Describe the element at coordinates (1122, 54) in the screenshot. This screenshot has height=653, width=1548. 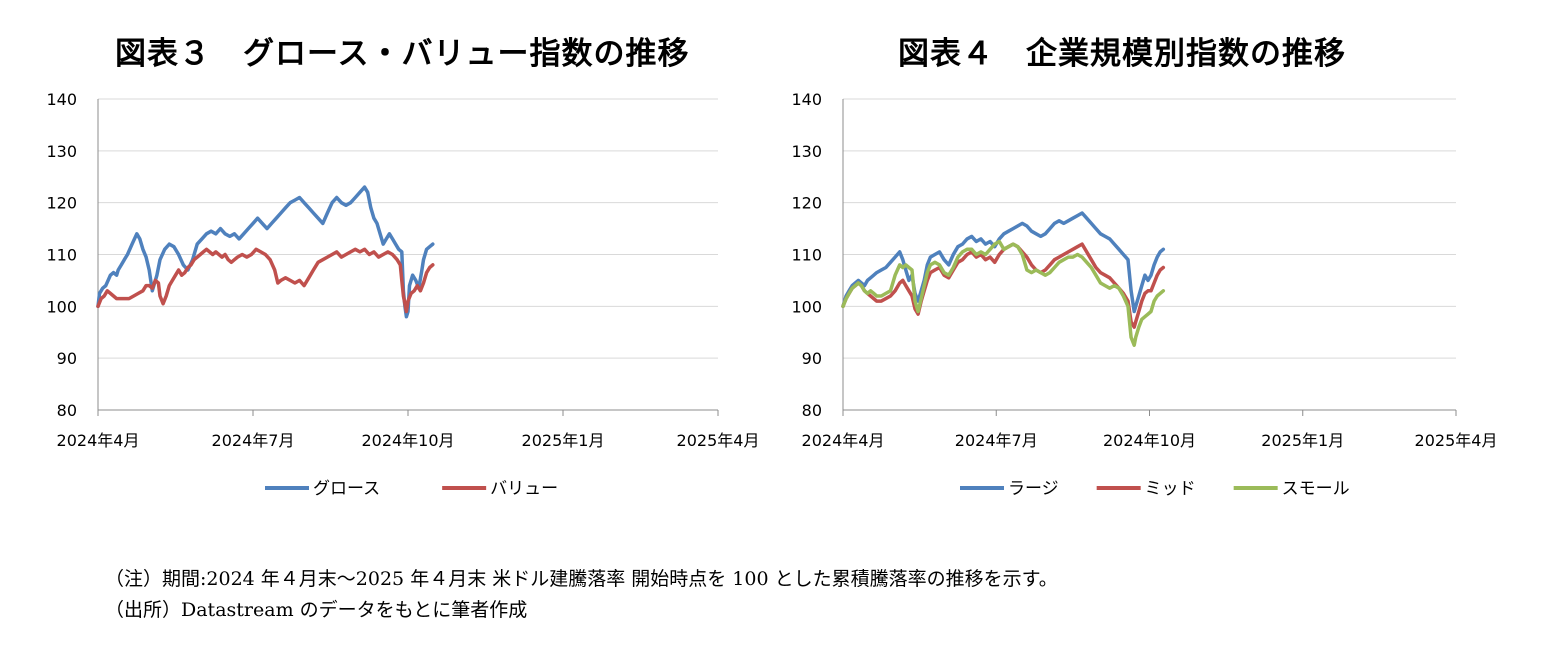
I see `chart-title: 図表４ 企業規模別指数の推移` at that location.